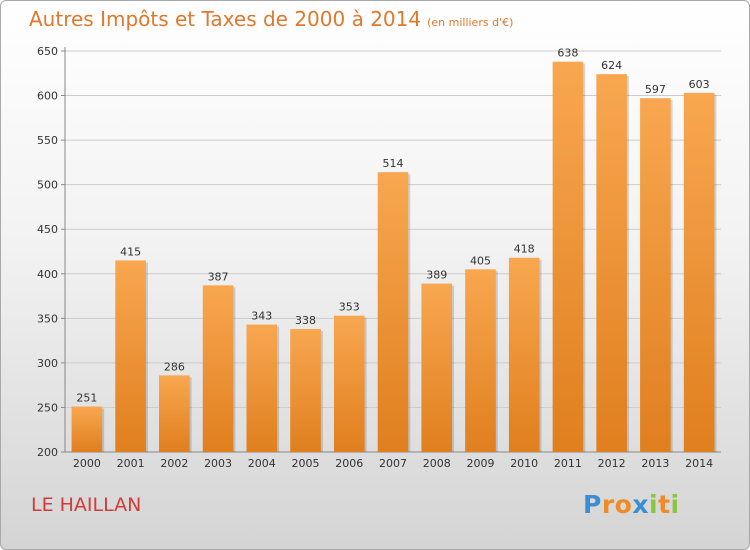 The image size is (750, 550). What do you see at coordinates (611, 65) in the screenshot?
I see `bar-value-label: 624` at bounding box center [611, 65].